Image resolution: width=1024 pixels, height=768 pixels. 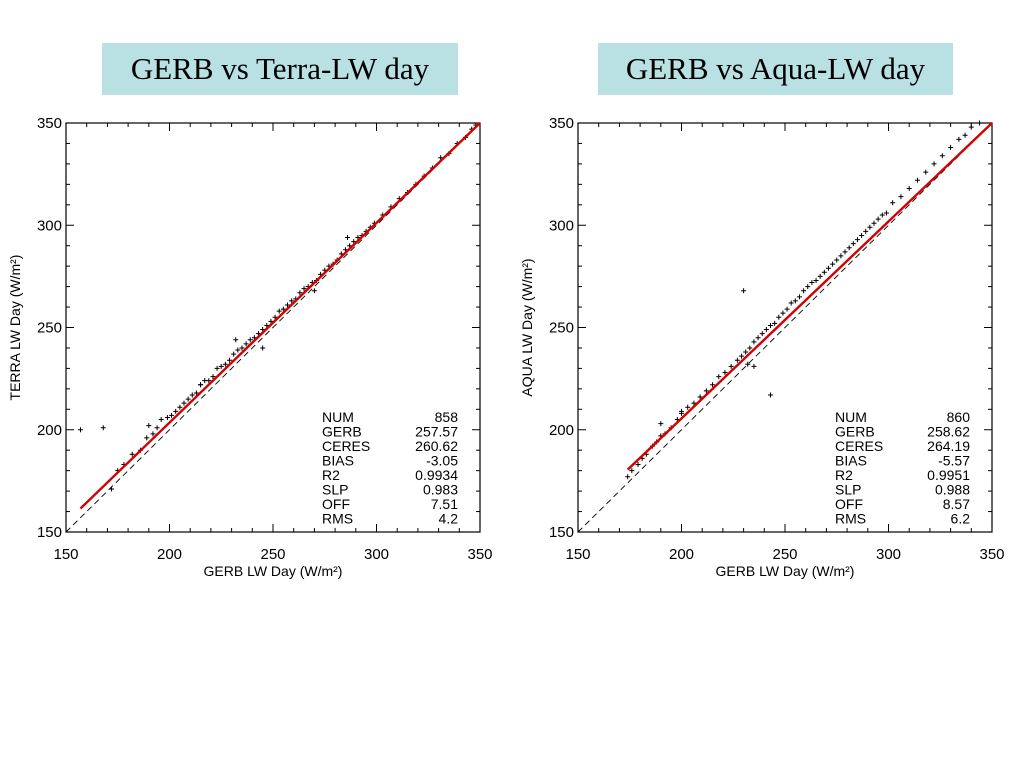 I want to click on aqua-stat-value: 264.19, so click(x=948, y=446).